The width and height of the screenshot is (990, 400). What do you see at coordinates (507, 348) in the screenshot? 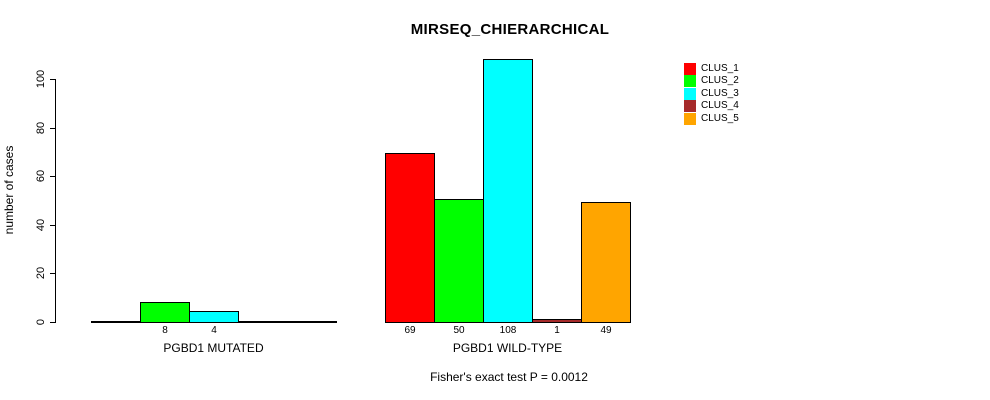
I see `group-label: PGBD1 WILD-TYPE` at bounding box center [507, 348].